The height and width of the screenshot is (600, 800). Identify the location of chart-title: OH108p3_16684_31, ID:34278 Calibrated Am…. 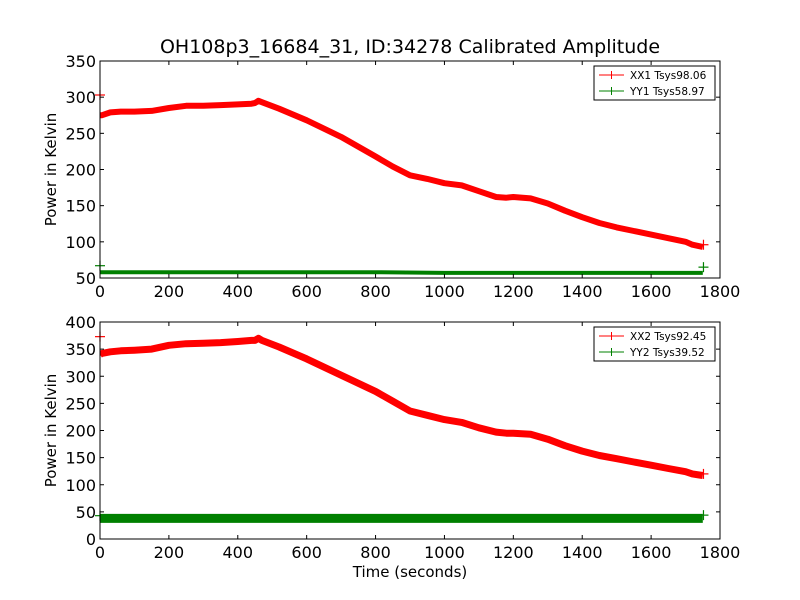
(410, 47).